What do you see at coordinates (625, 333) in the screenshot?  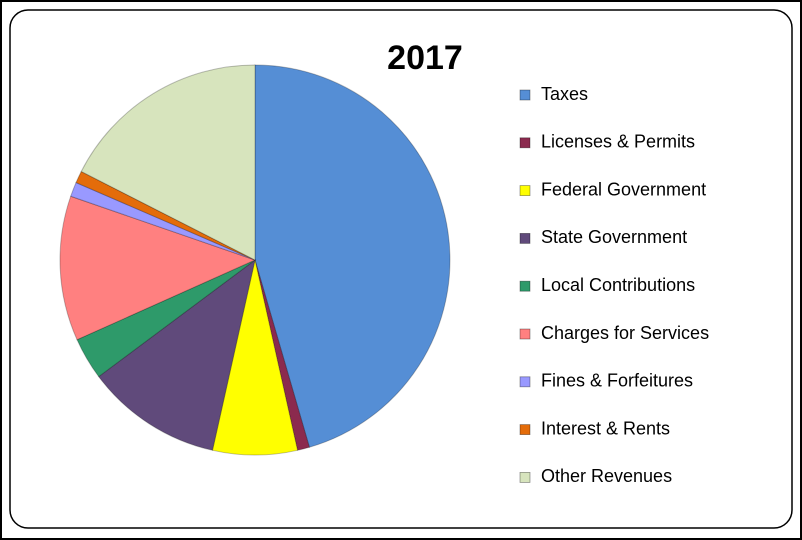 I see `legend-label: Charges for Services` at bounding box center [625, 333].